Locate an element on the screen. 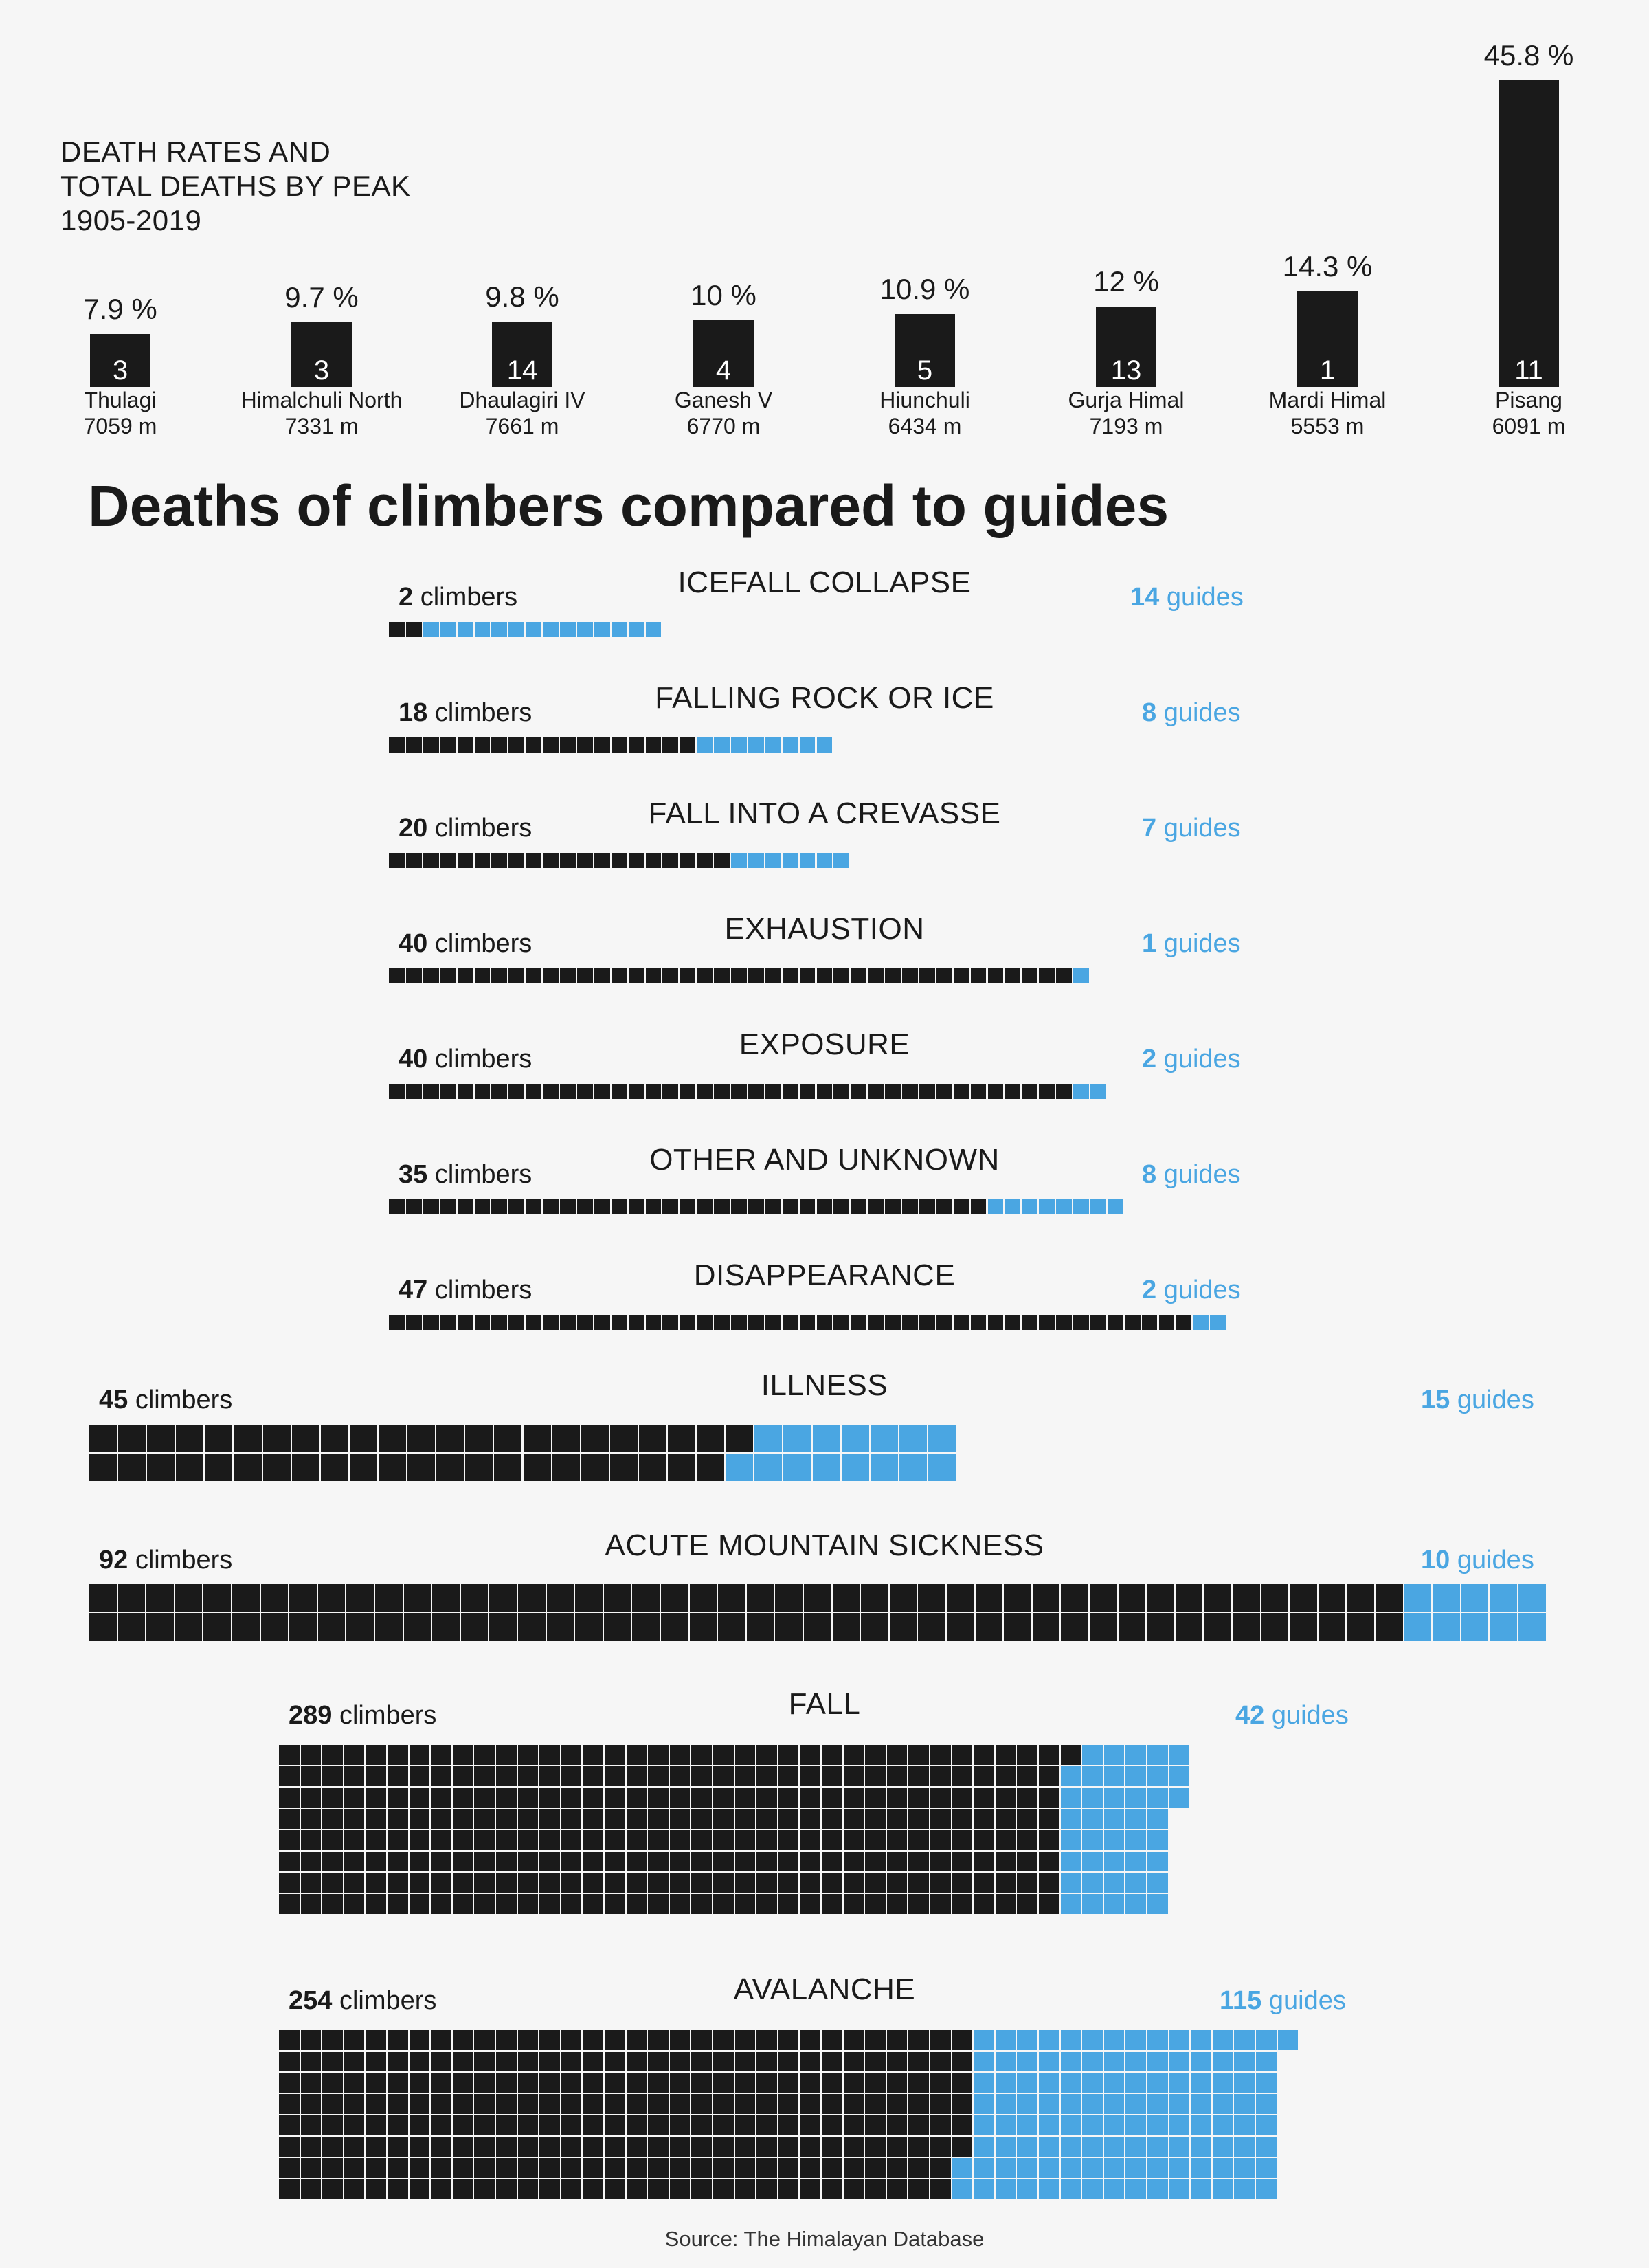 This screenshot has height=2268, width=1649. climbers-count: 40 is located at coordinates (413, 944).